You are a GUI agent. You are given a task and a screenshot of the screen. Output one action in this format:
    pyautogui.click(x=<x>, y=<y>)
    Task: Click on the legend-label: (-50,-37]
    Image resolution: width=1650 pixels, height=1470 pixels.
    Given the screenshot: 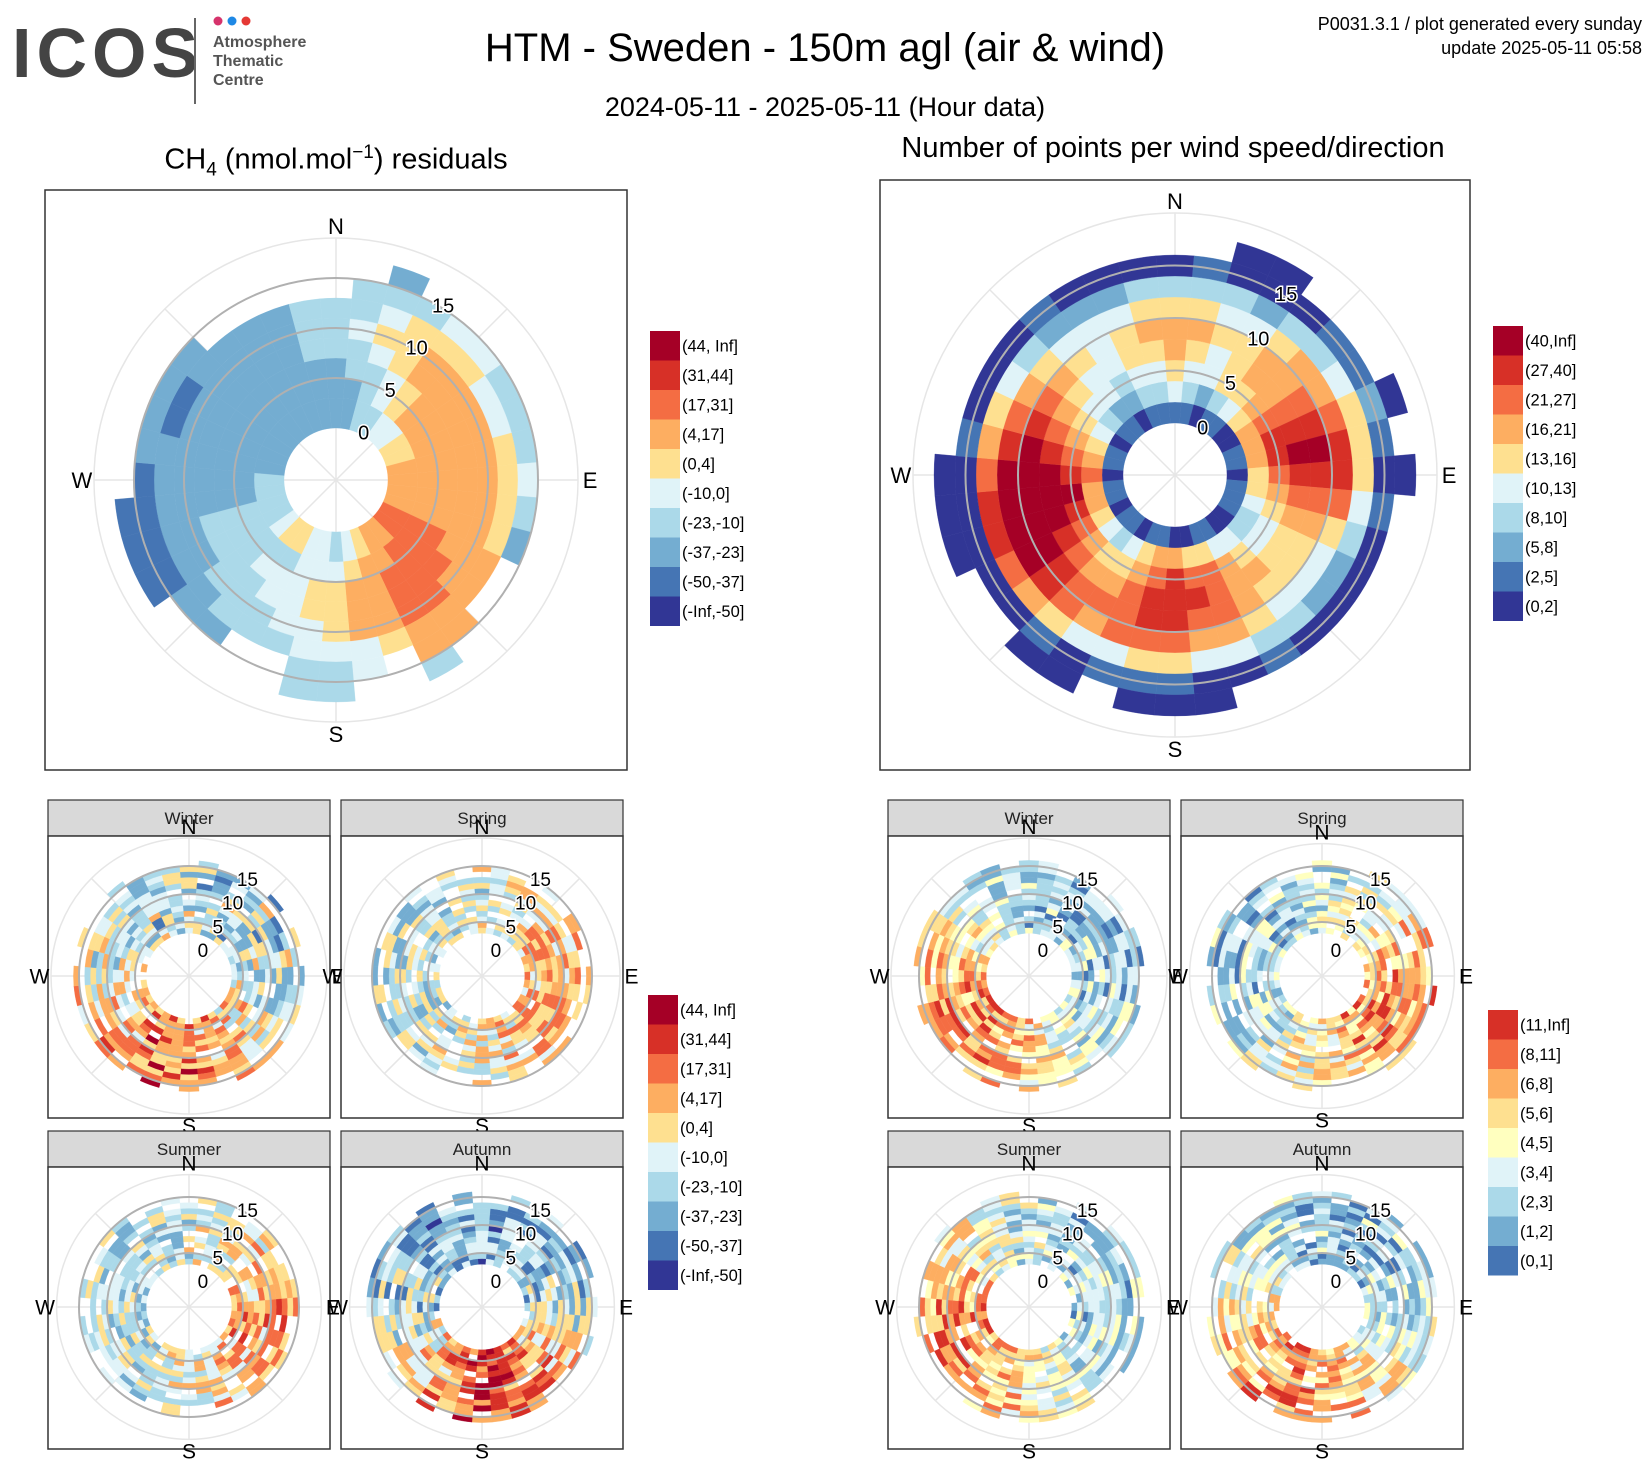 What is the action you would take?
    pyautogui.click(x=713, y=583)
    